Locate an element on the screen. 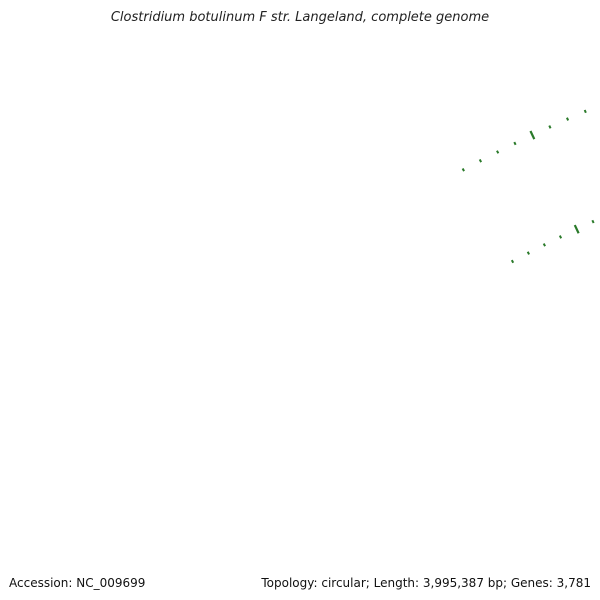 The image size is (600, 600). inner-major-tick is located at coordinates (576, 229).